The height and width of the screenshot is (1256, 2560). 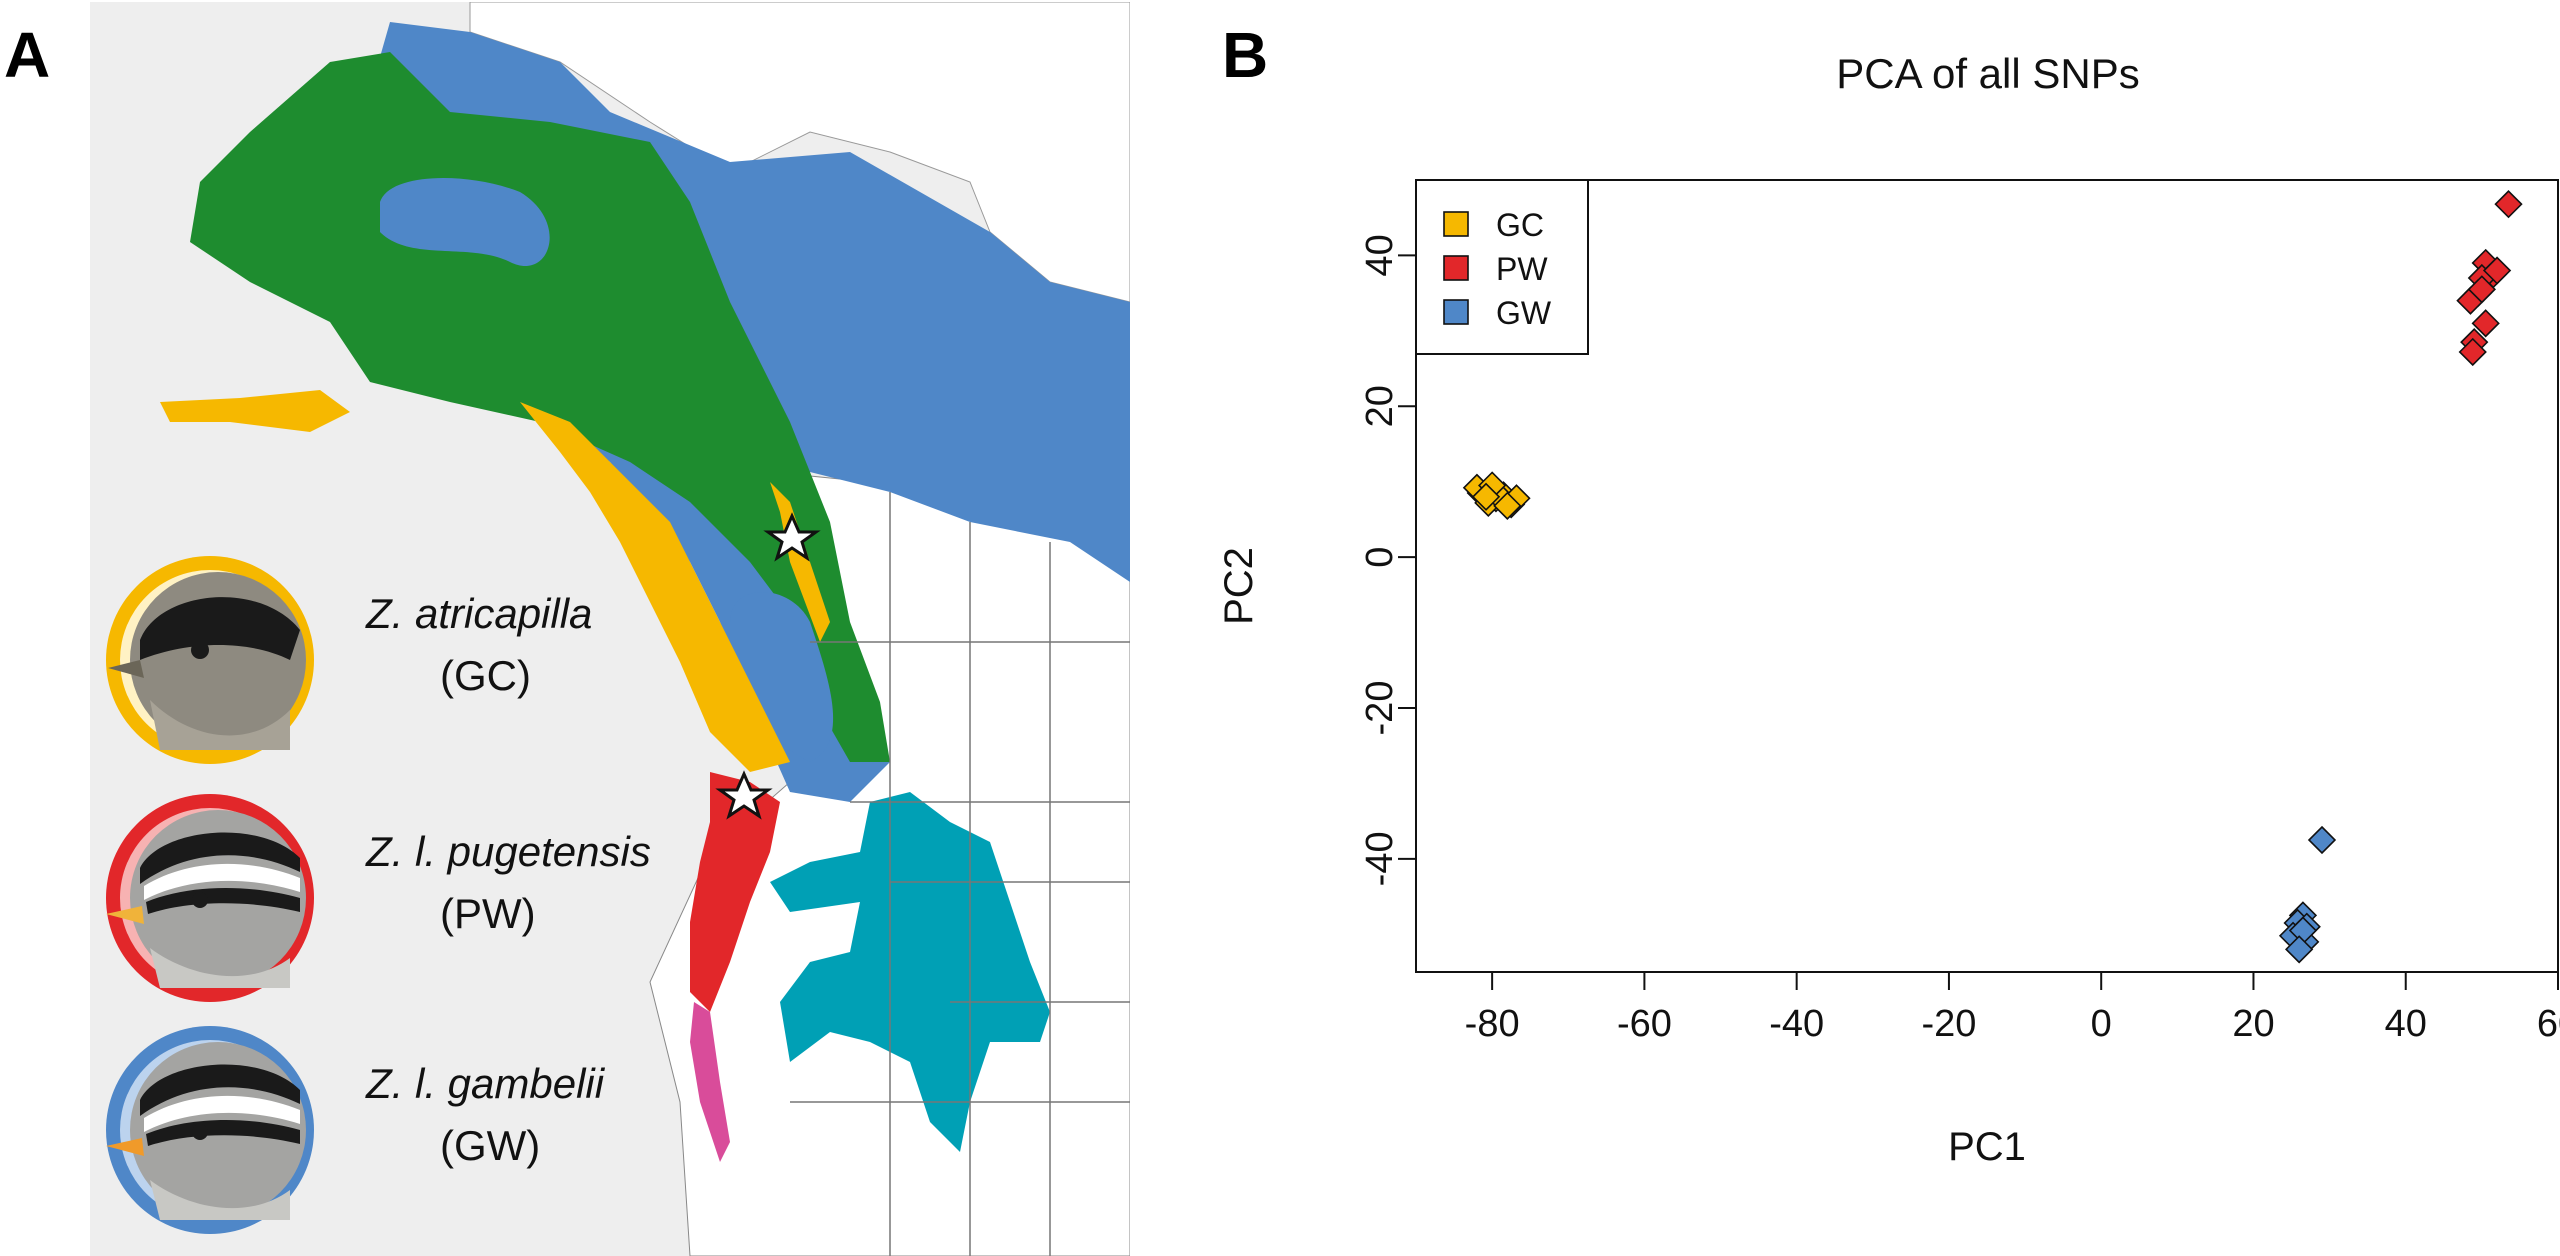 I want to click on species-gw: Z. l. gambelii (GW), so click(x=410, y=1135).